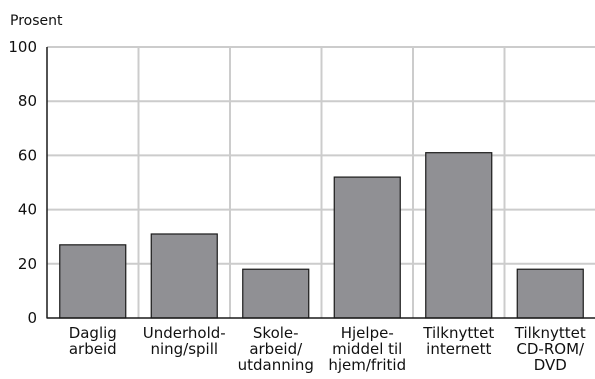 This screenshot has width=595, height=379. Describe the element at coordinates (27, 101) in the screenshot. I see `y-tick-label-80: 80` at that location.